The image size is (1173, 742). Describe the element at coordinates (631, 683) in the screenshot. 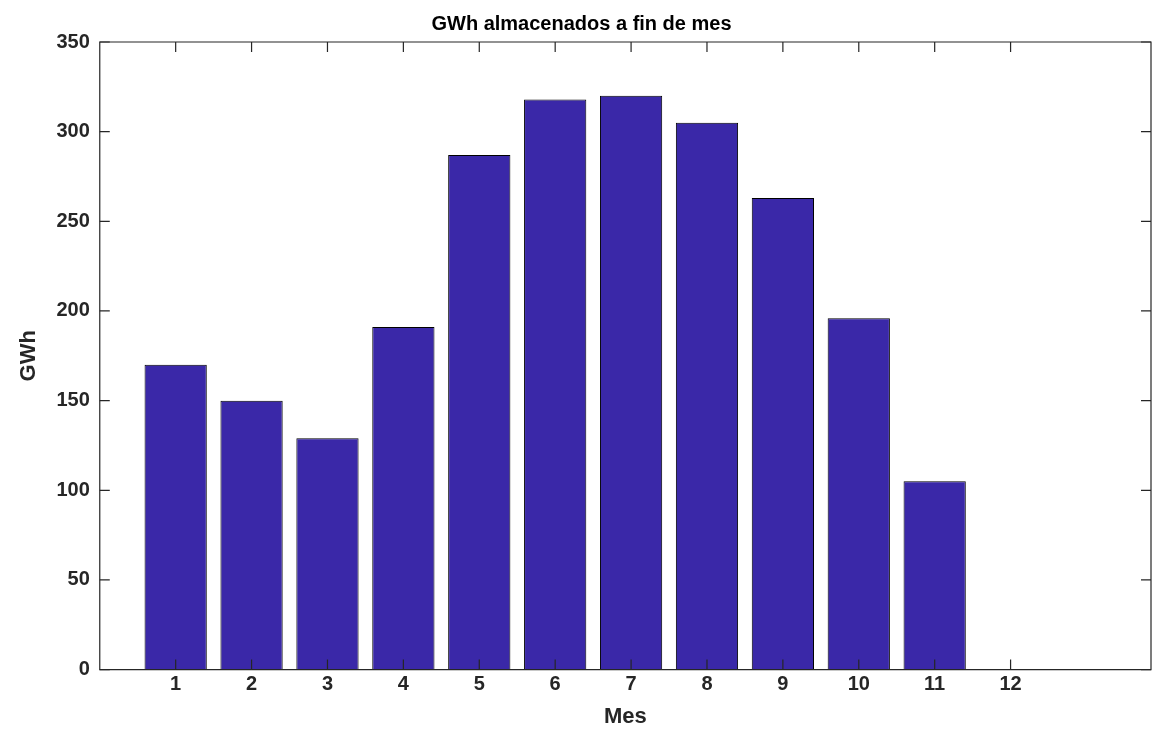

I see `x-tick-label: 7` at that location.